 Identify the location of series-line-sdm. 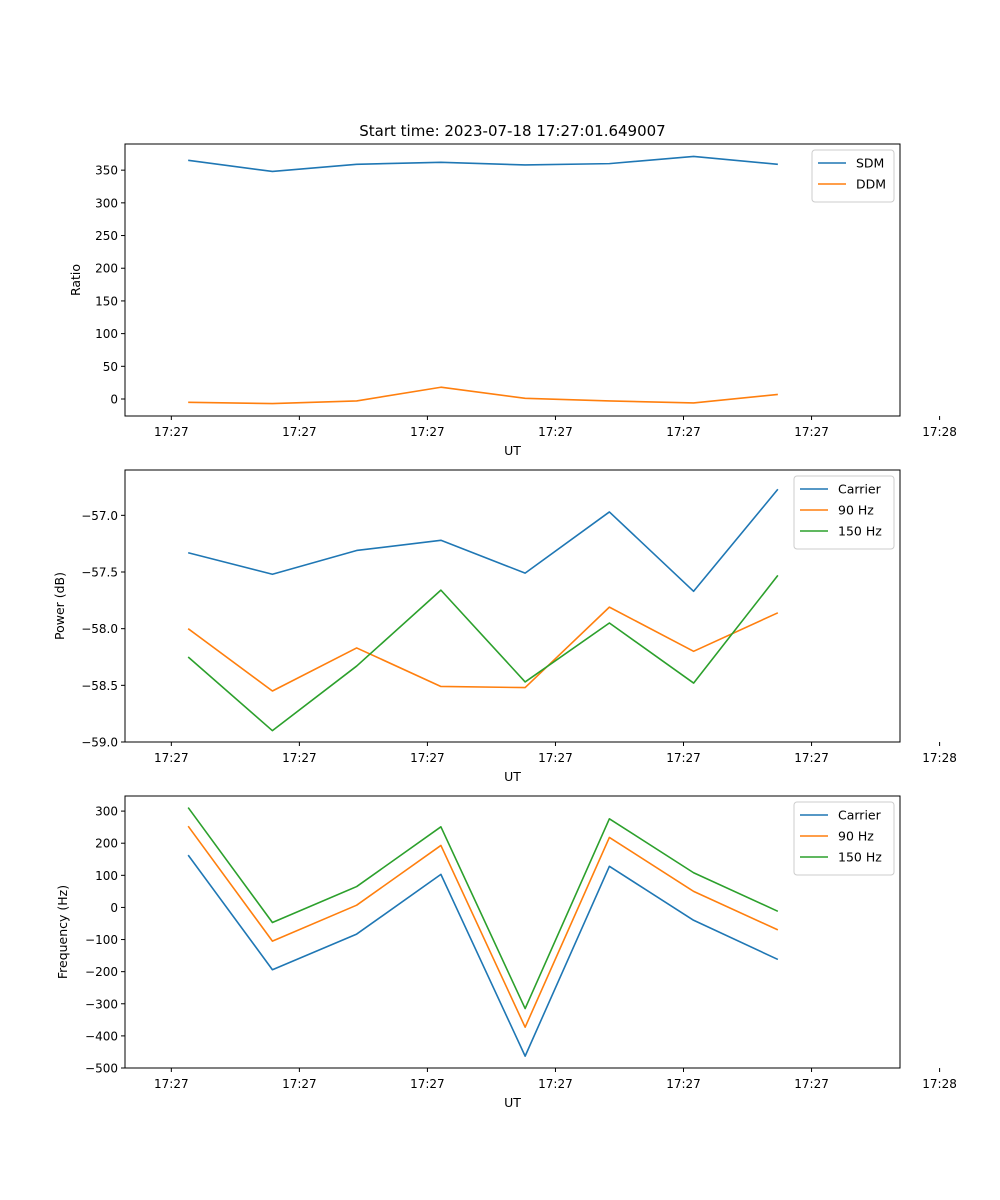
(483, 164).